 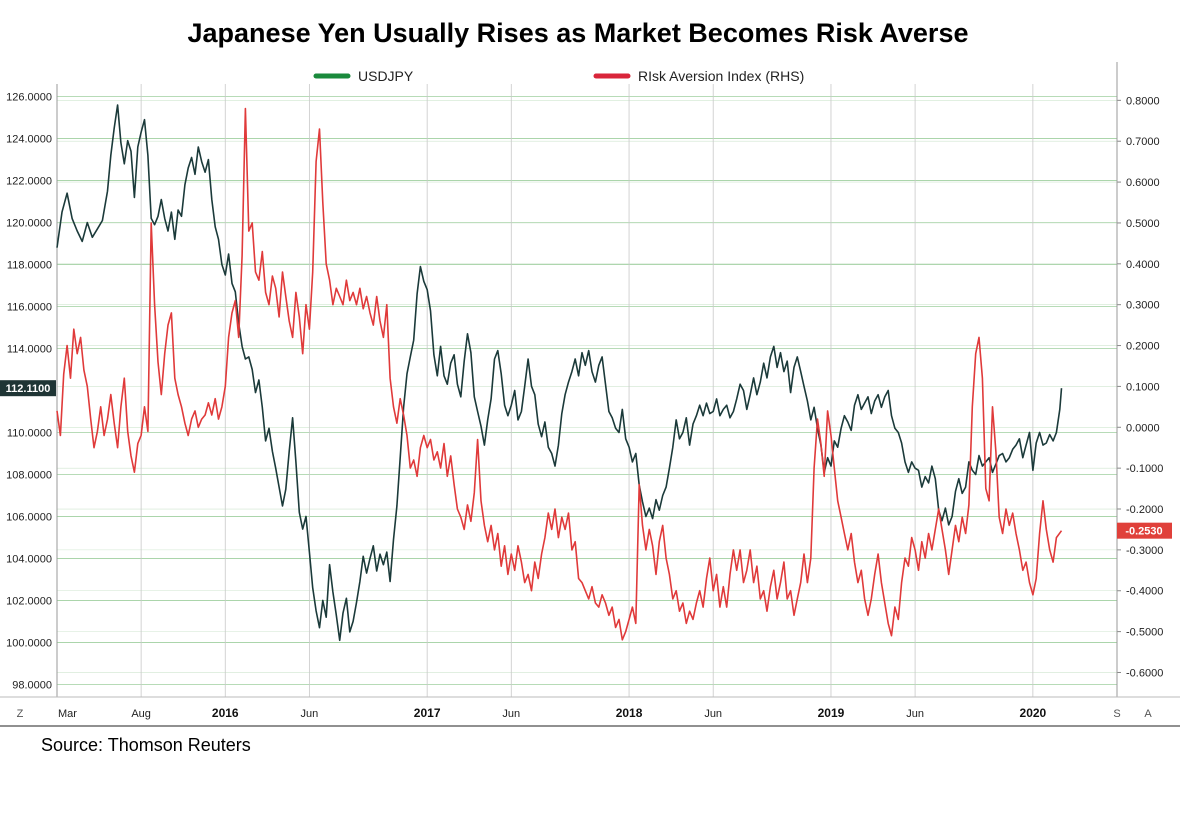 What do you see at coordinates (141, 714) in the screenshot?
I see `x-tick-1: Aug` at bounding box center [141, 714].